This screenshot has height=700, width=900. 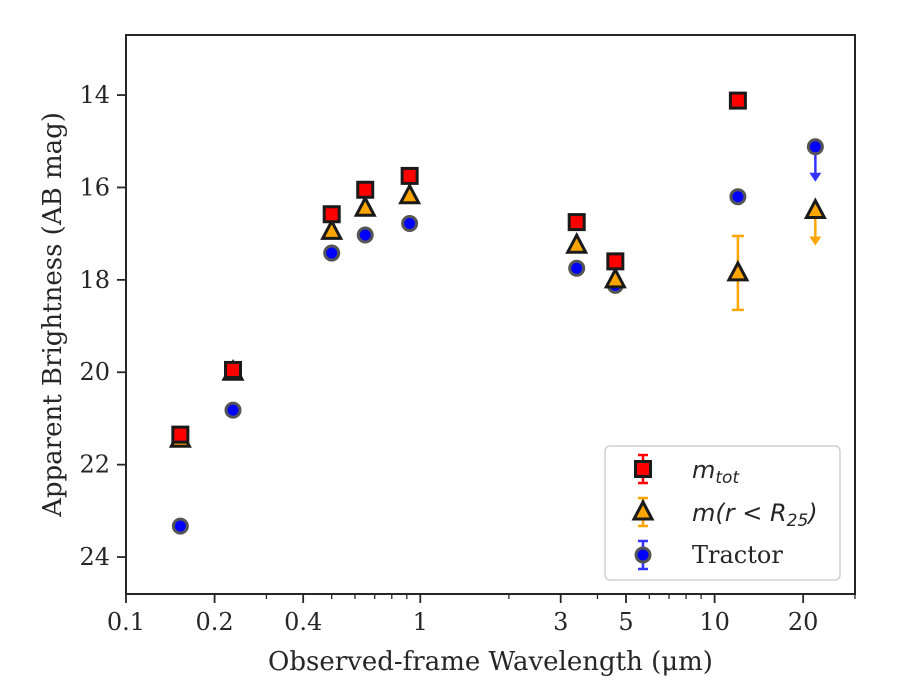 I want to click on legend-marker-m-tot, so click(x=643, y=469).